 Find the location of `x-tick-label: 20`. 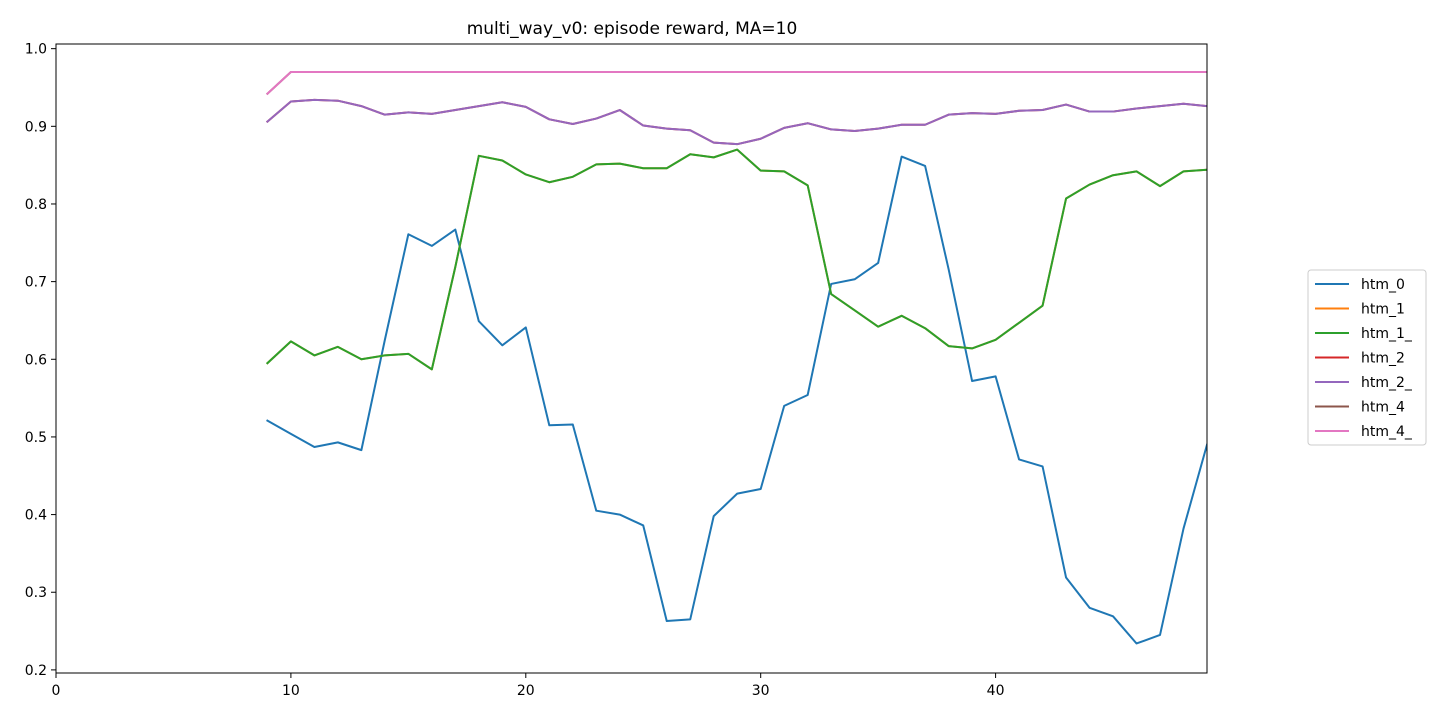

x-tick-label: 20 is located at coordinates (526, 691).